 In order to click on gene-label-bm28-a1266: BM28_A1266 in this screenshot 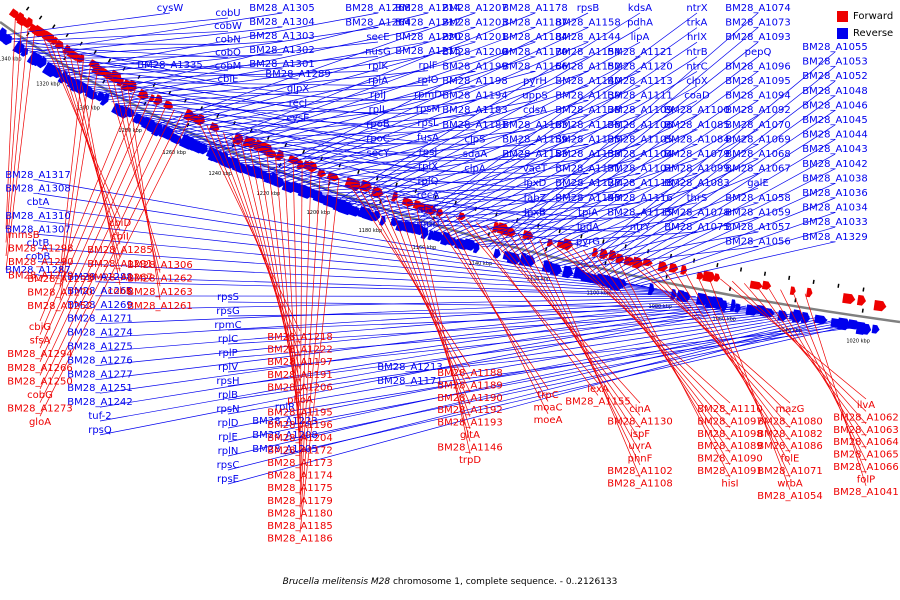, I will do `click(40, 368)`.